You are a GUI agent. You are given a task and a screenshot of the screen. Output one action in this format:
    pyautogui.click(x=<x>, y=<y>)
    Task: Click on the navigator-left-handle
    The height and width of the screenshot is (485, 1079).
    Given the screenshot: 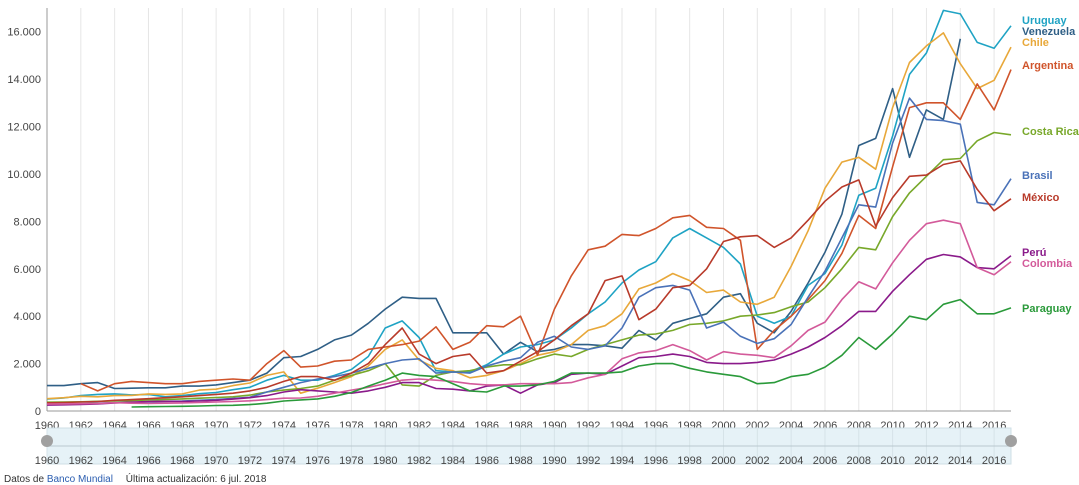 What is the action you would take?
    pyautogui.click(x=47, y=441)
    